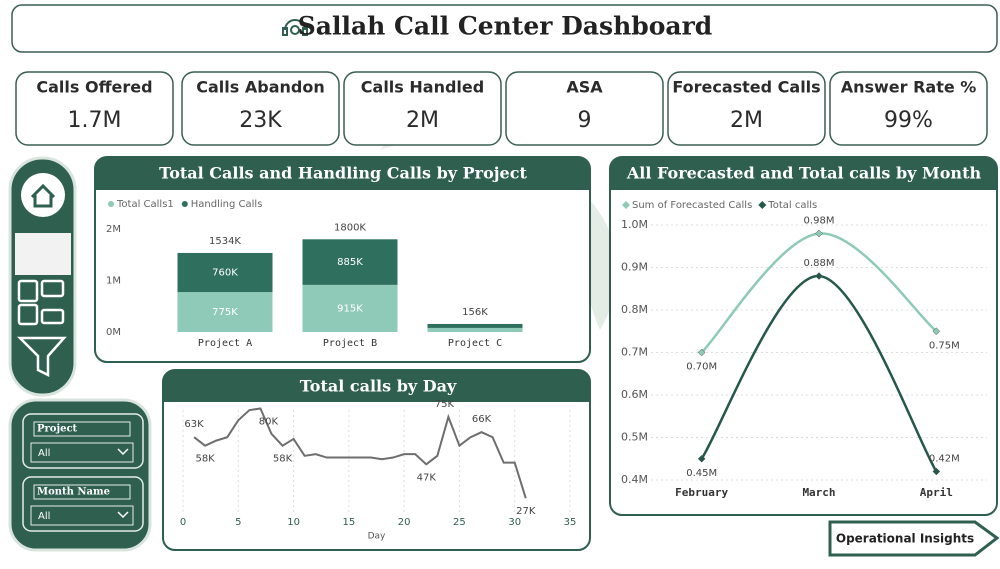 The image size is (1000, 569). I want to click on y-tick-label: 2M, so click(113, 229).